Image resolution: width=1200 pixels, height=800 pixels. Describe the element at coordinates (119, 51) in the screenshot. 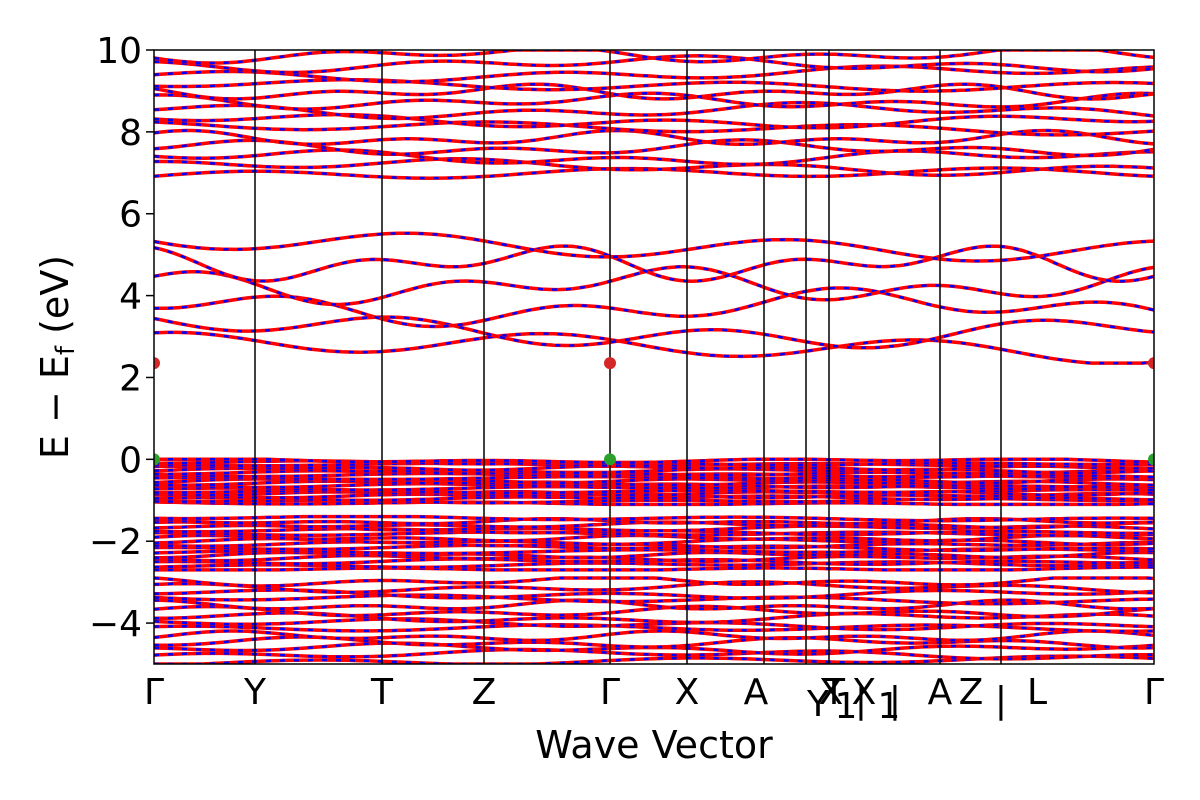

I see `y-tick-label: 10` at that location.